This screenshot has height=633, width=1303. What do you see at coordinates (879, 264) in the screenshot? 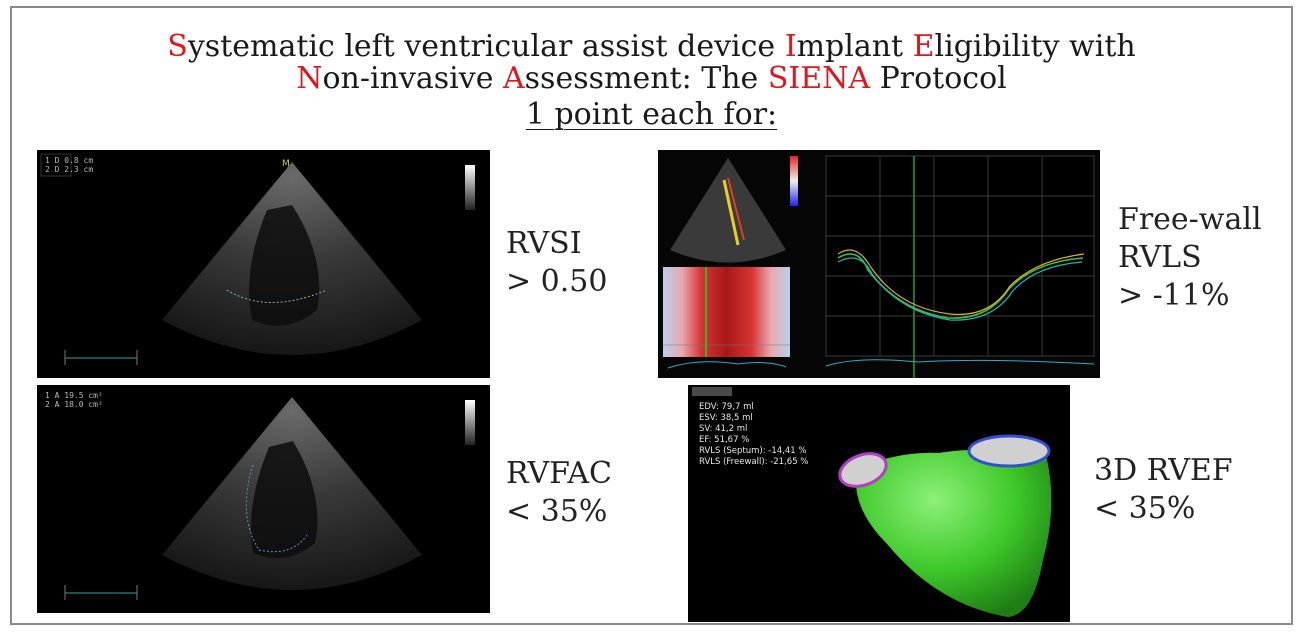
I see `strain-image-rvls` at bounding box center [879, 264].